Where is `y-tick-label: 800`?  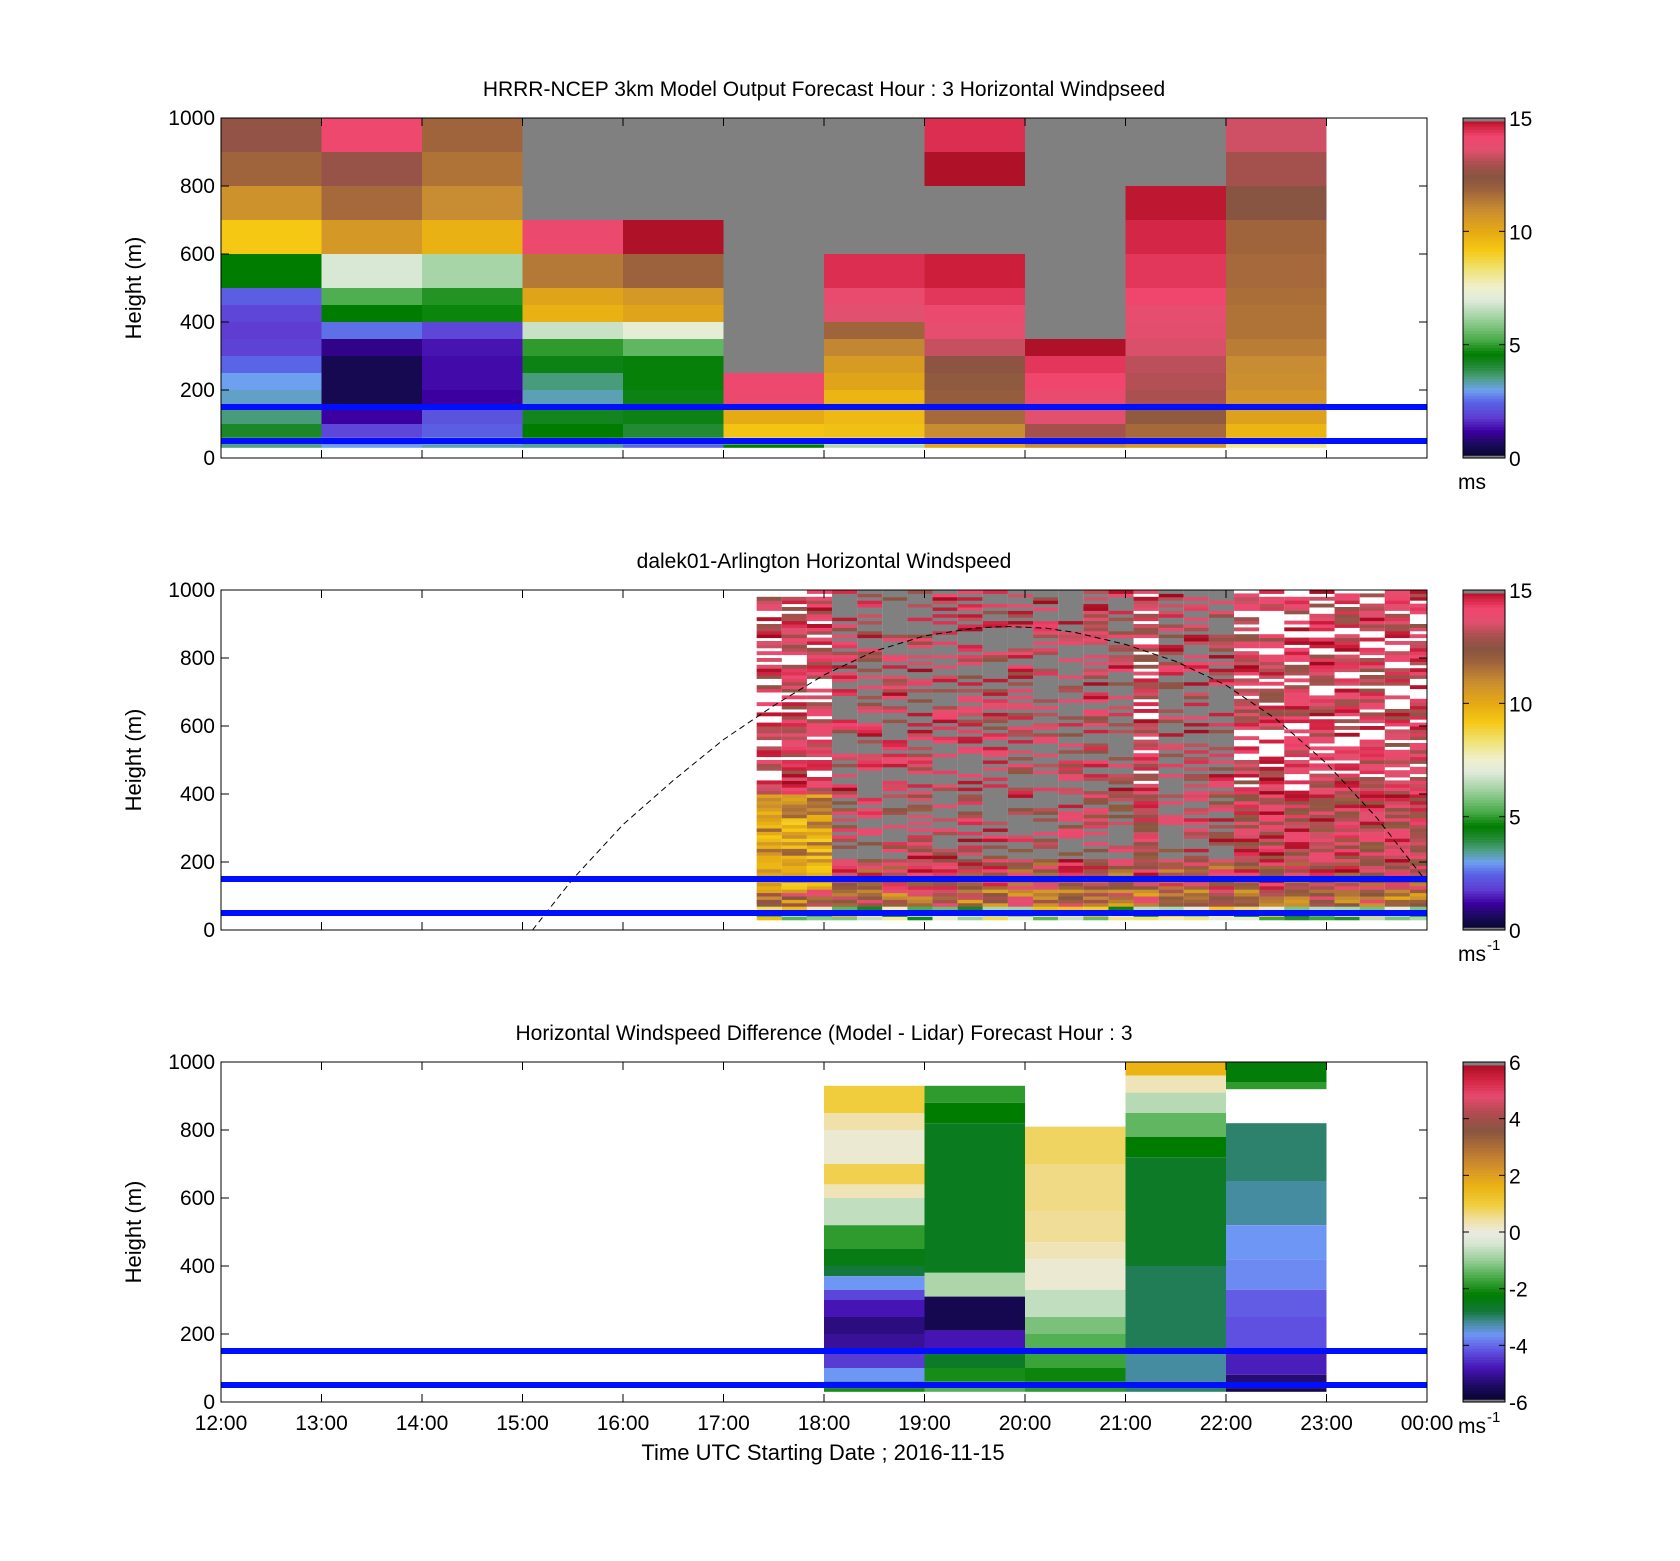 y-tick-label: 800 is located at coordinates (197, 186).